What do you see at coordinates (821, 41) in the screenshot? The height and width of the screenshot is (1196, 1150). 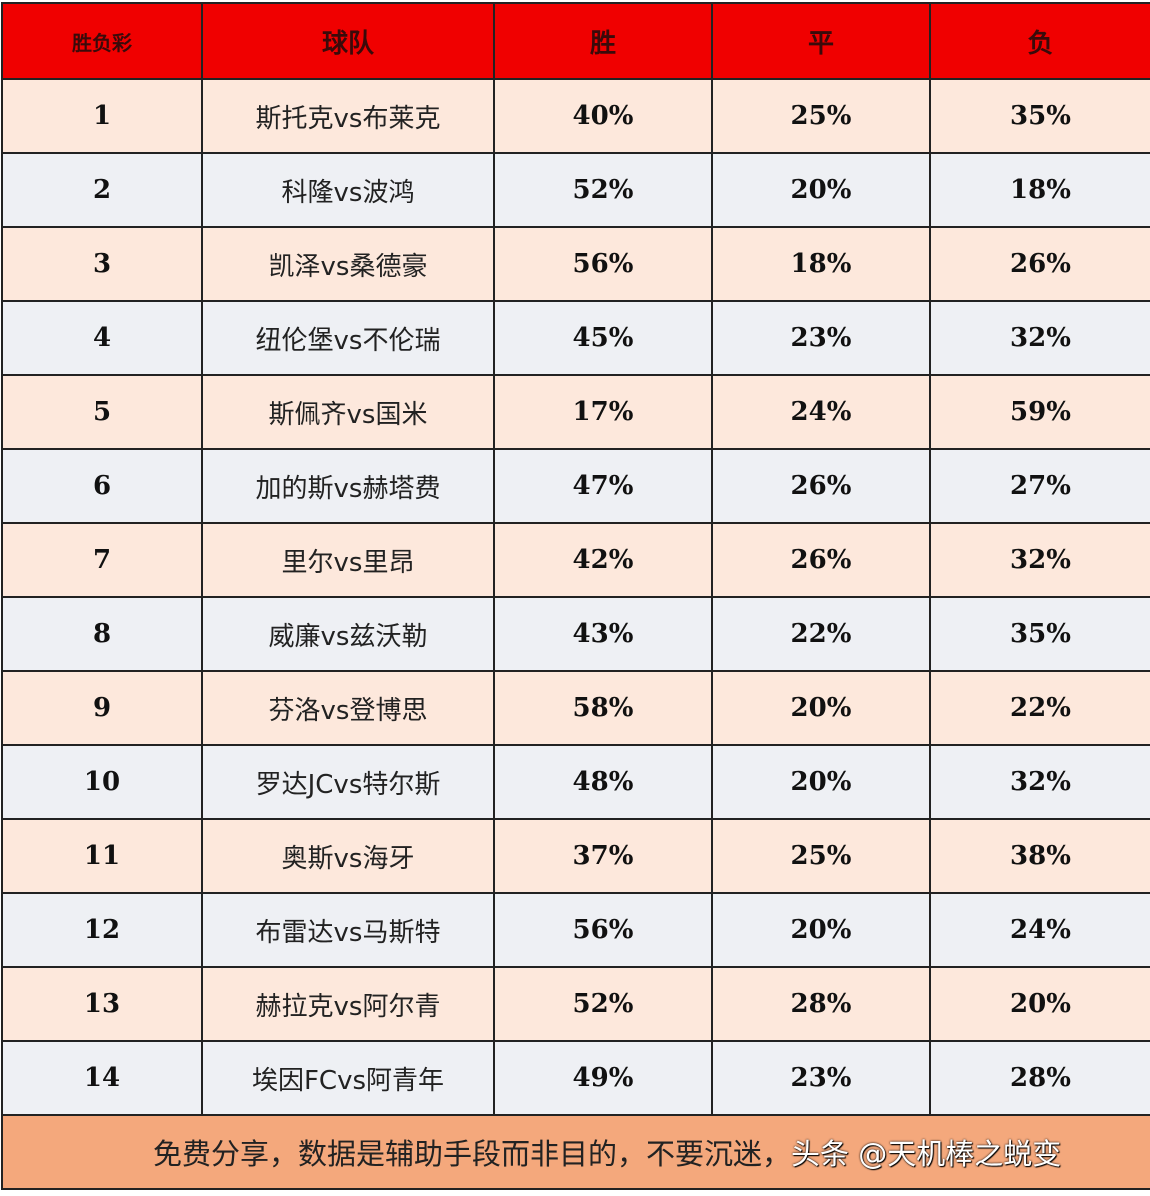 I see `header-draw: 平` at bounding box center [821, 41].